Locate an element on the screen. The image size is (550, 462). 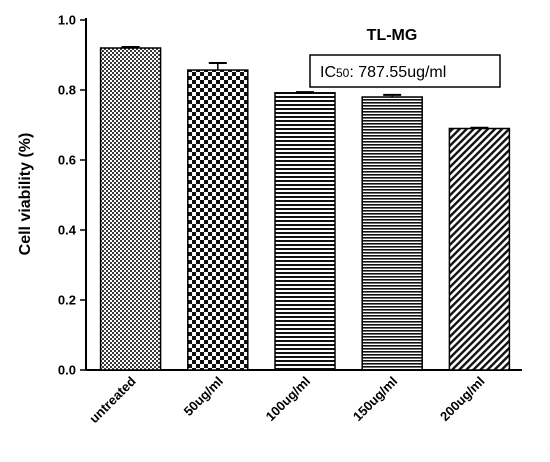
ic50-text: IC50: 787.55ug/ml is located at coordinates (383, 72).